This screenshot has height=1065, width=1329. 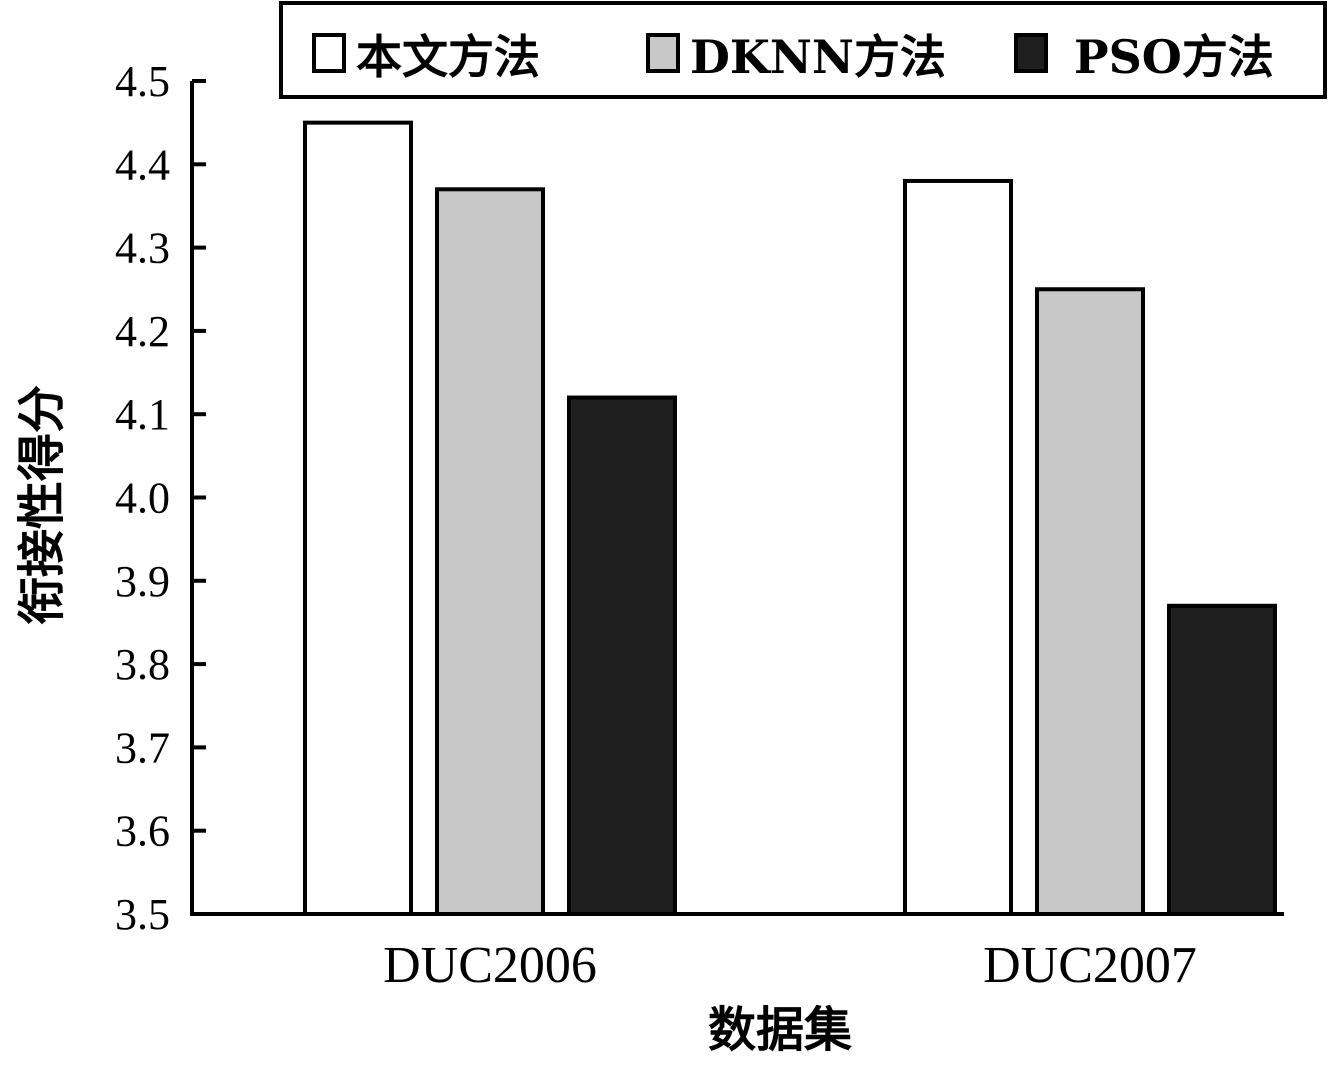 What do you see at coordinates (142, 914) in the screenshot?
I see `y-tick-label: 3.5` at bounding box center [142, 914].